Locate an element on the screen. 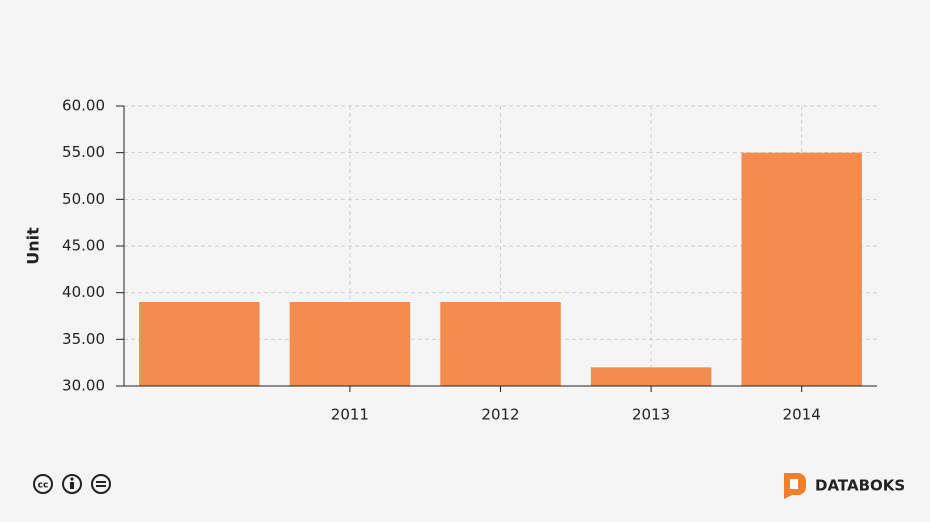  y-tick-label: 60.00 is located at coordinates (83, 106).